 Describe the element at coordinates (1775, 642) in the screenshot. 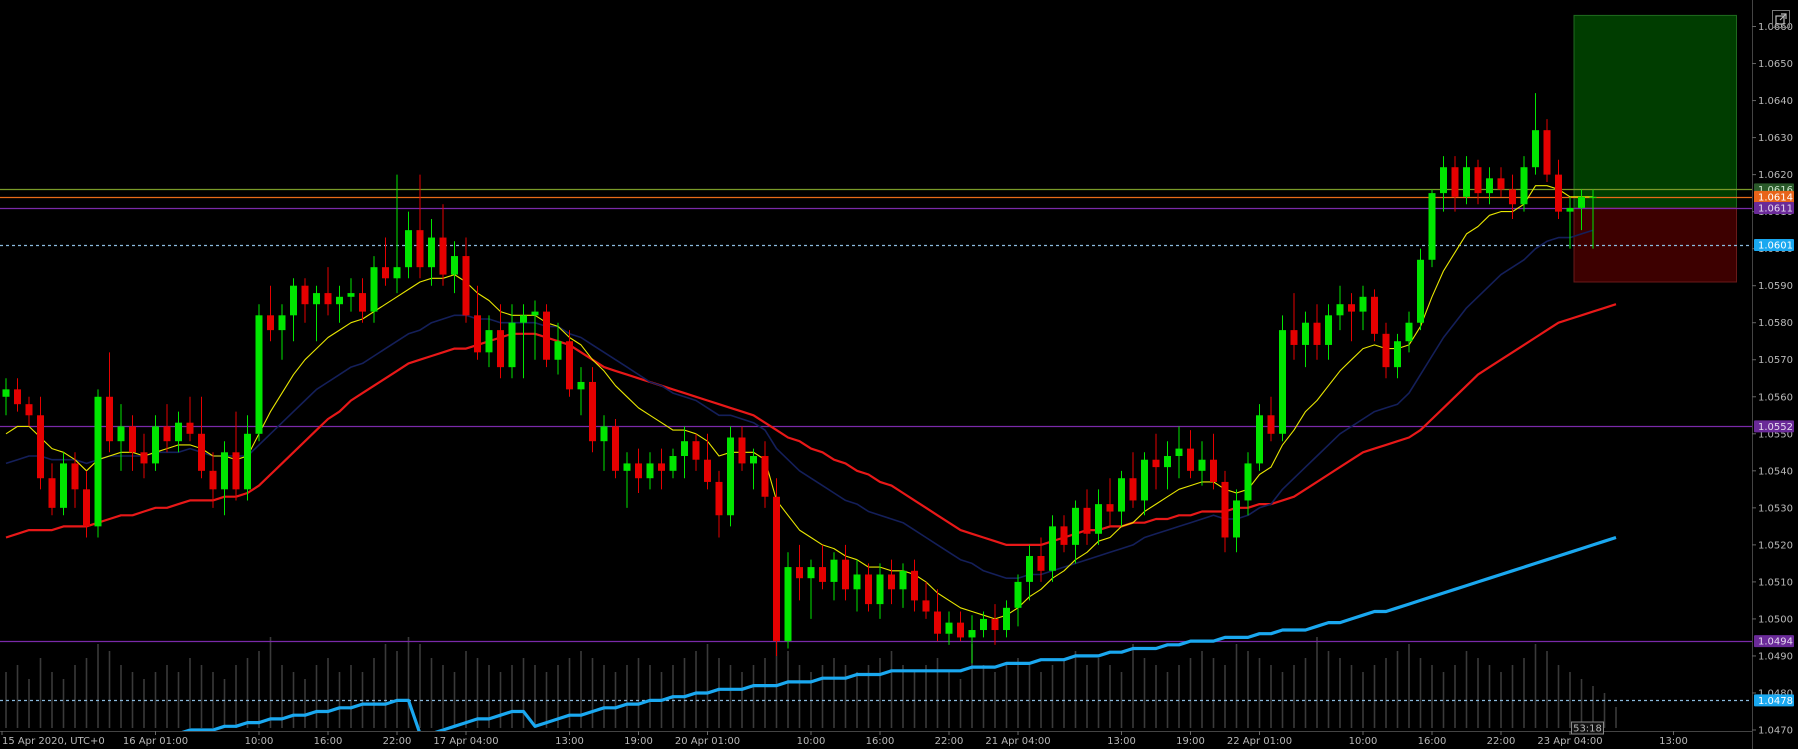

I see `price-tag-label: 1.0494` at that location.